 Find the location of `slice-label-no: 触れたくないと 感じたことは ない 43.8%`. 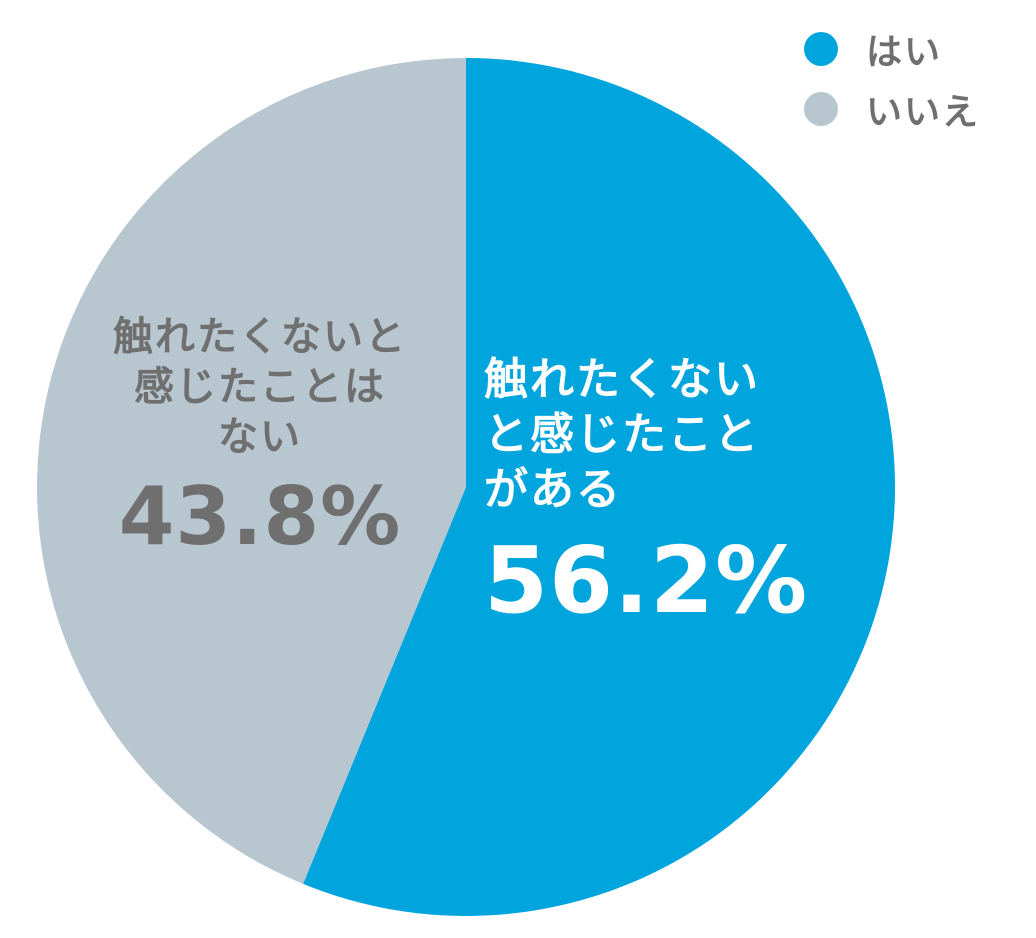

slice-label-no: 触れたくないと 感じたことは ない 43.8% is located at coordinates (260, 437).